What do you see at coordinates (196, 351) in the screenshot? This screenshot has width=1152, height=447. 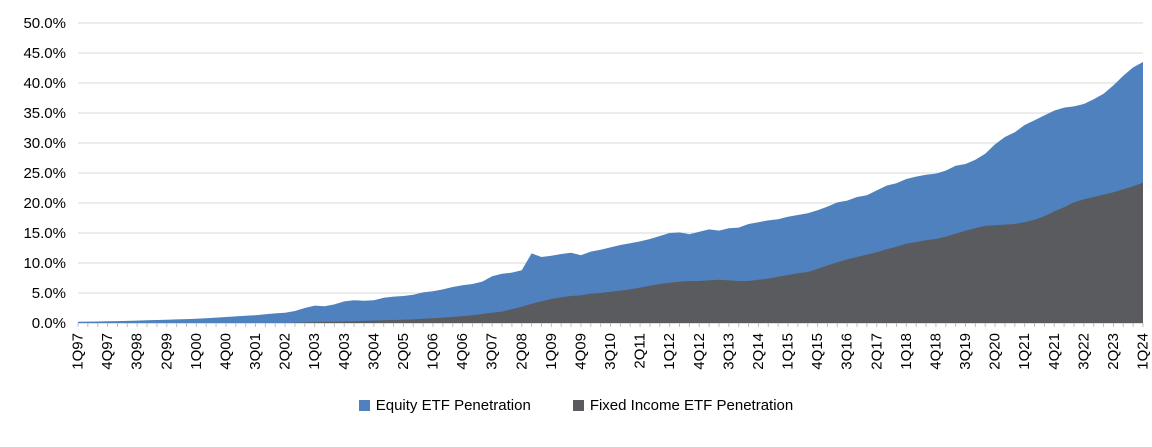 I see `x-tick-label: 1Q00` at bounding box center [196, 351].